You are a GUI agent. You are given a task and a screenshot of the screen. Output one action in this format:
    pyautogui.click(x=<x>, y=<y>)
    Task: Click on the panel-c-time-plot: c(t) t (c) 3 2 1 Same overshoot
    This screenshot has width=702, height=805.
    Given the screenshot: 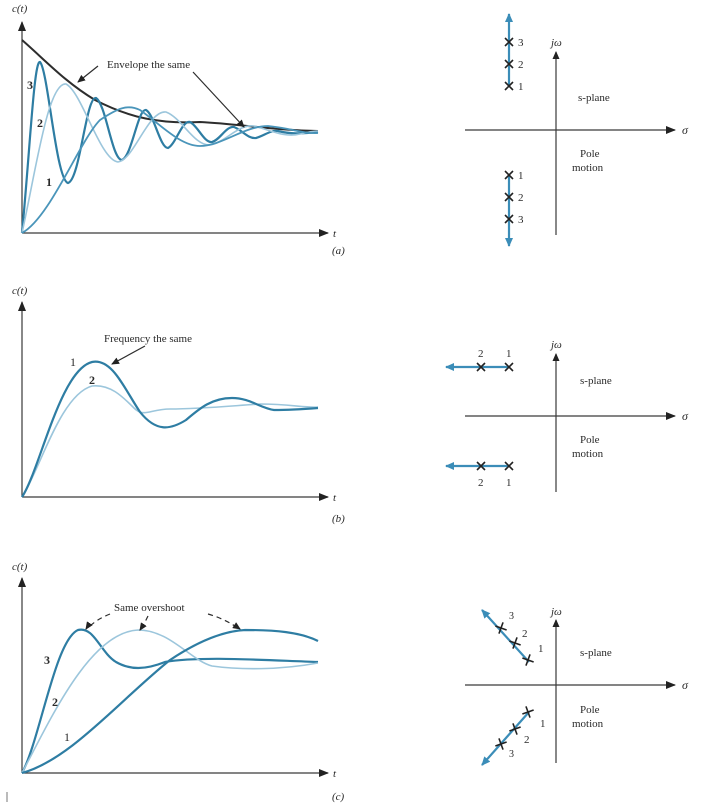 What is the action you would take?
    pyautogui.click(x=178, y=682)
    